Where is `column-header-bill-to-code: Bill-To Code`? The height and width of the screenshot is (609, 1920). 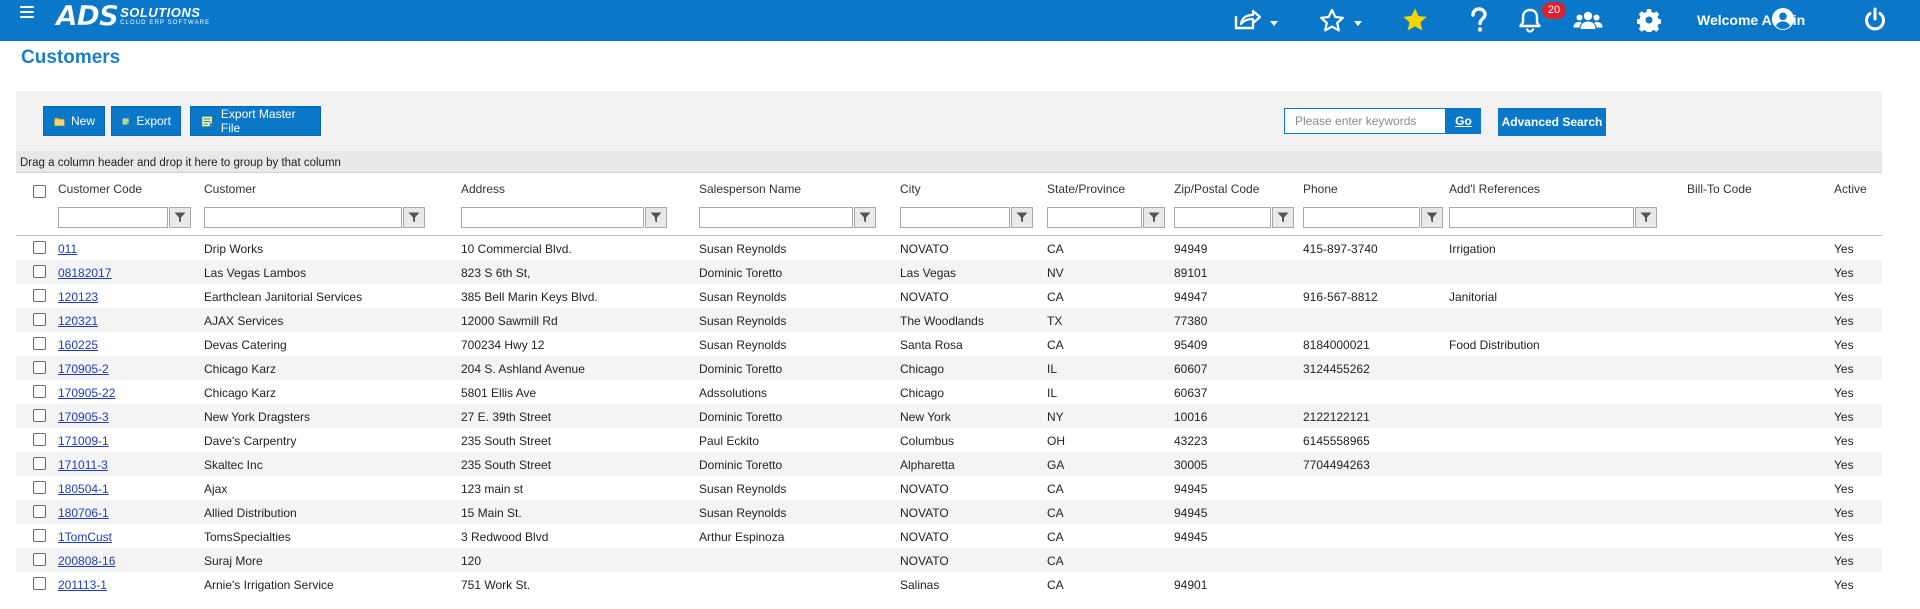
column-header-bill-to-code: Bill-To Code is located at coordinates (1719, 189).